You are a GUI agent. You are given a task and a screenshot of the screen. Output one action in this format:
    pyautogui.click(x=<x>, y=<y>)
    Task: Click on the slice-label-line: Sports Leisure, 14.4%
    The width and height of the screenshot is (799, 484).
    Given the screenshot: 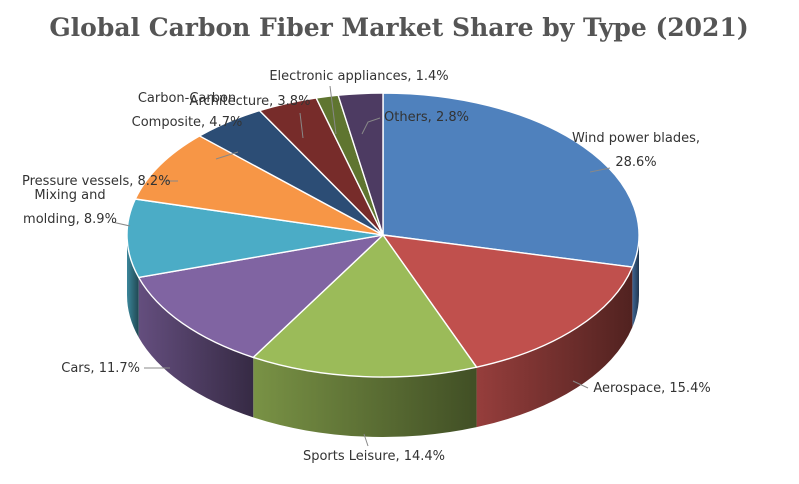 What is the action you would take?
    pyautogui.click(x=374, y=456)
    